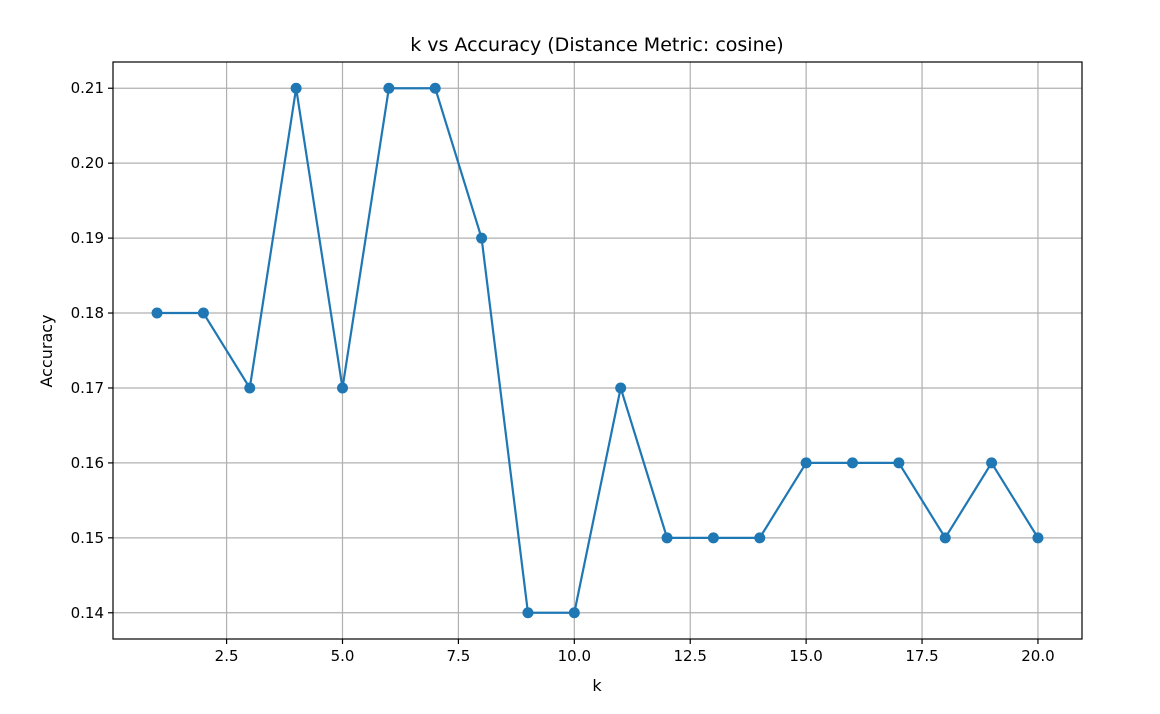 This screenshot has width=1160, height=714. What do you see at coordinates (574, 656) in the screenshot?
I see `x-tick-label: 10.0` at bounding box center [574, 656].